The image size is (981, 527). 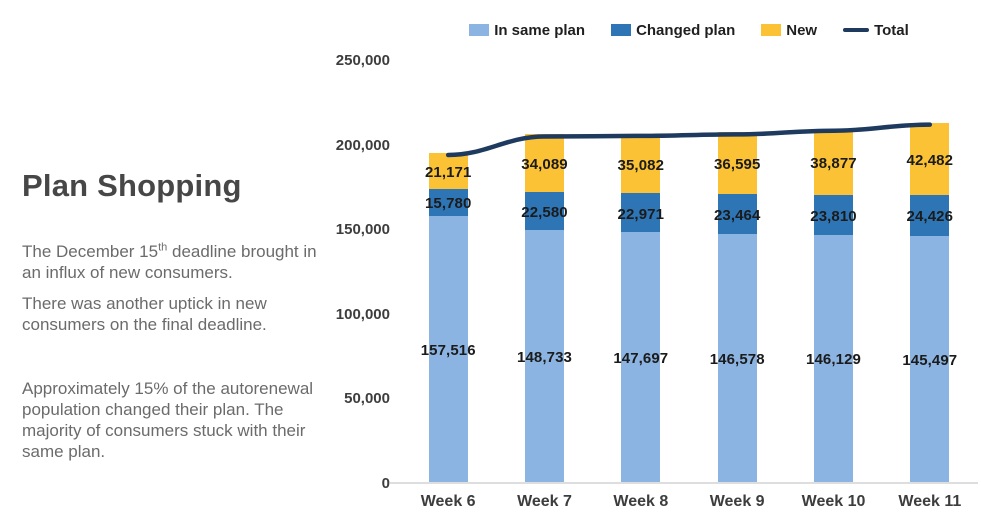 I want to click on data-label: 157,516, so click(x=448, y=350).